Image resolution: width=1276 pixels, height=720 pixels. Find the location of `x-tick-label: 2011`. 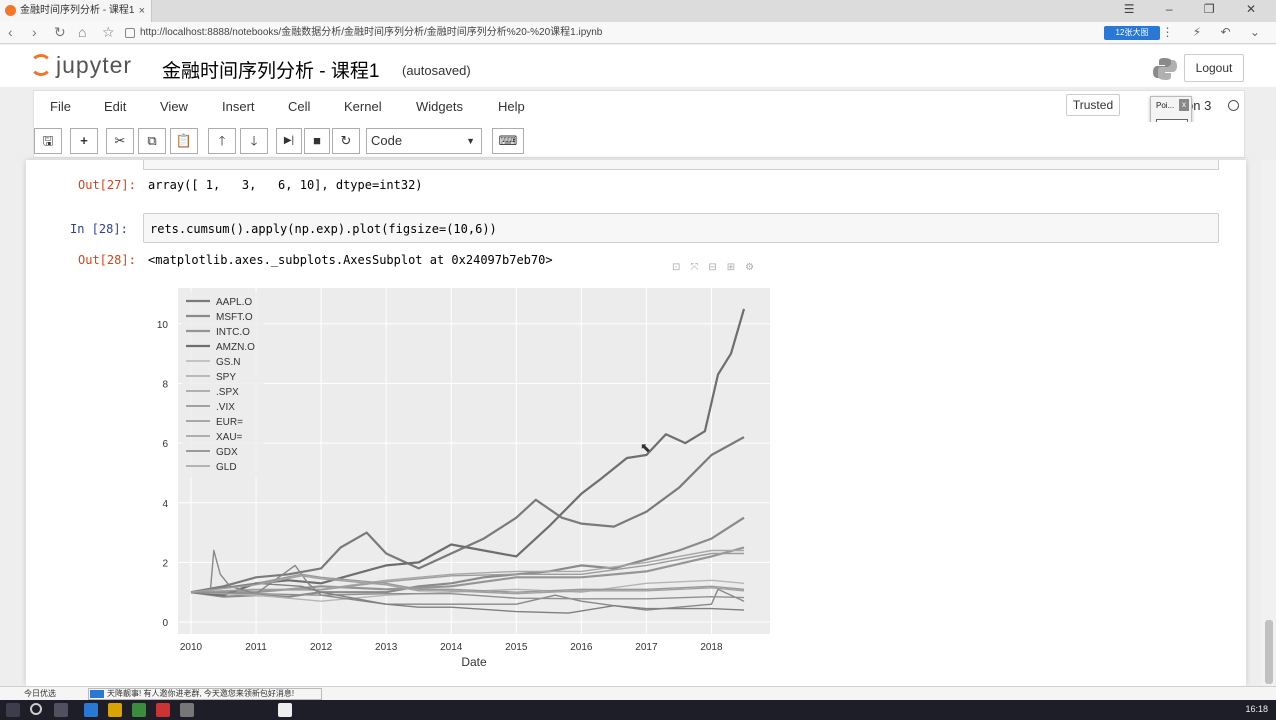

x-tick-label: 2011 is located at coordinates (256, 647).